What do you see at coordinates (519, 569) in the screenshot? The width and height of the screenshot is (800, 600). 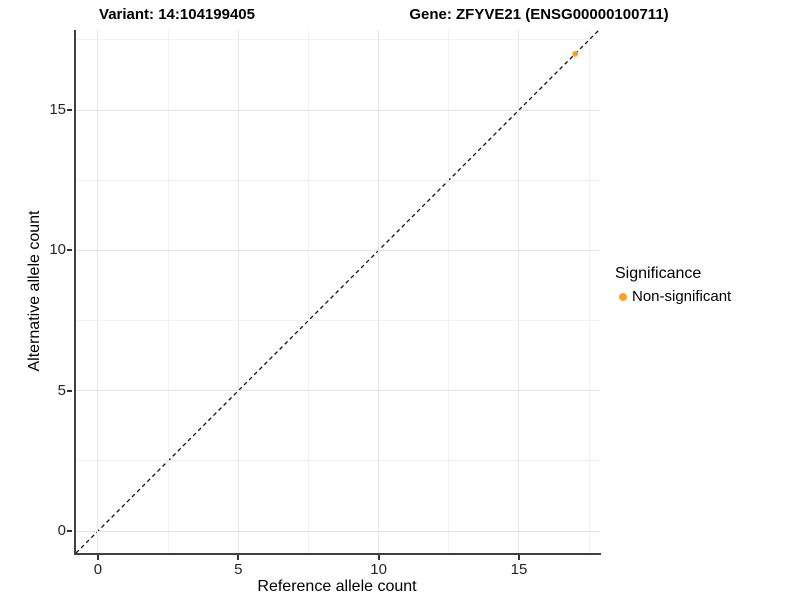 I see `x-tick-label: 15` at bounding box center [519, 569].